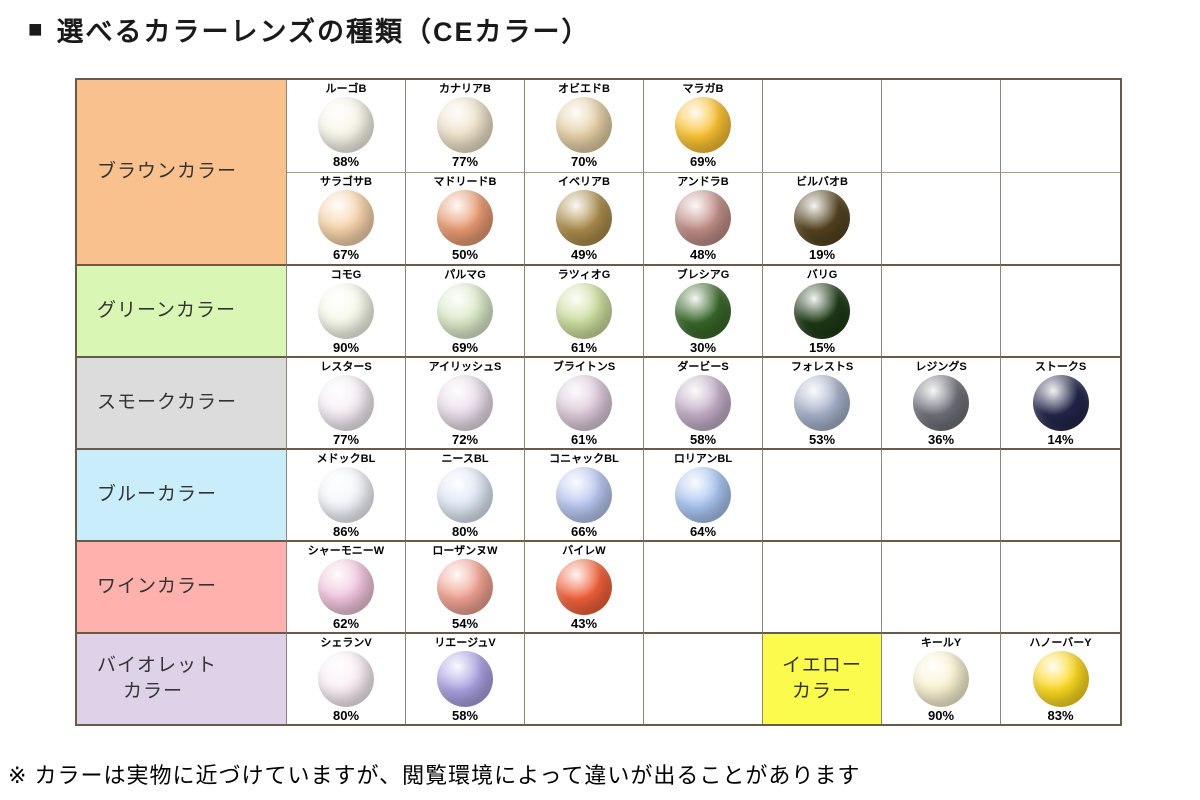 Image resolution: width=1200 pixels, height=800 pixels. What do you see at coordinates (465, 494) in the screenshot?
I see `lens-swatch-ニースBL: ニースBL 80%` at bounding box center [465, 494].